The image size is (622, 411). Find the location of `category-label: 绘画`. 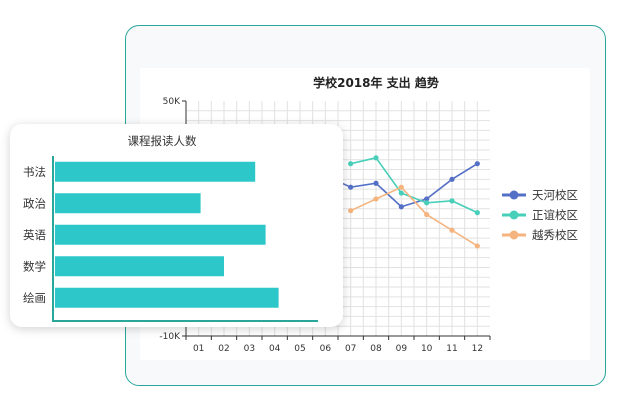

category-label: 绘画 is located at coordinates (34, 298).